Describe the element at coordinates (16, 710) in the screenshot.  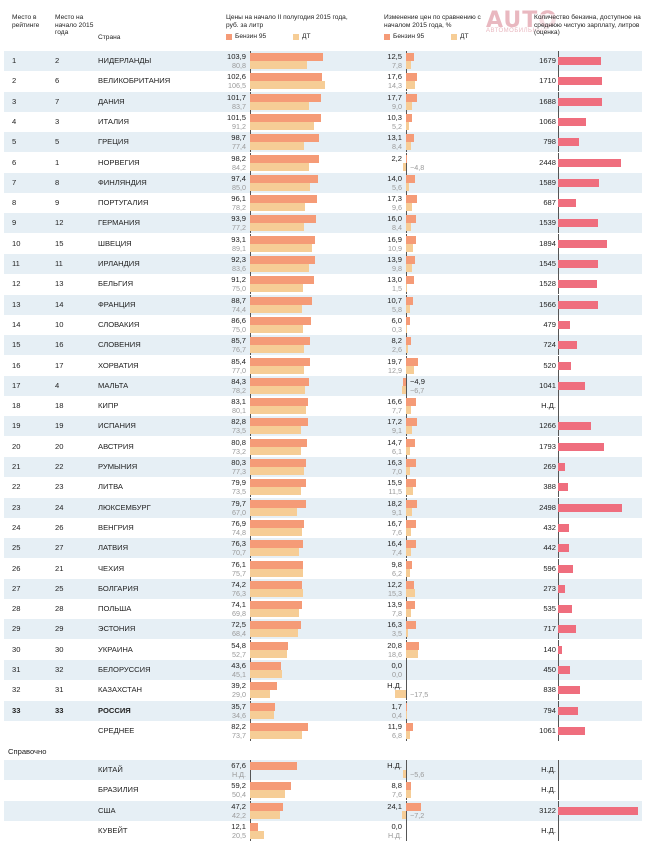
I see `rank-value: 33` at that location.